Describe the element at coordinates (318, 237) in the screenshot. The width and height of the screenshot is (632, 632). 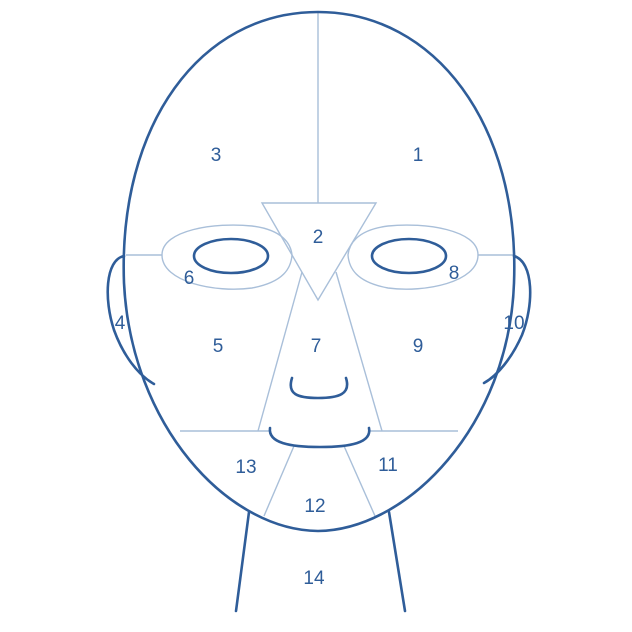
I see `zone-label-2: 2` at that location.